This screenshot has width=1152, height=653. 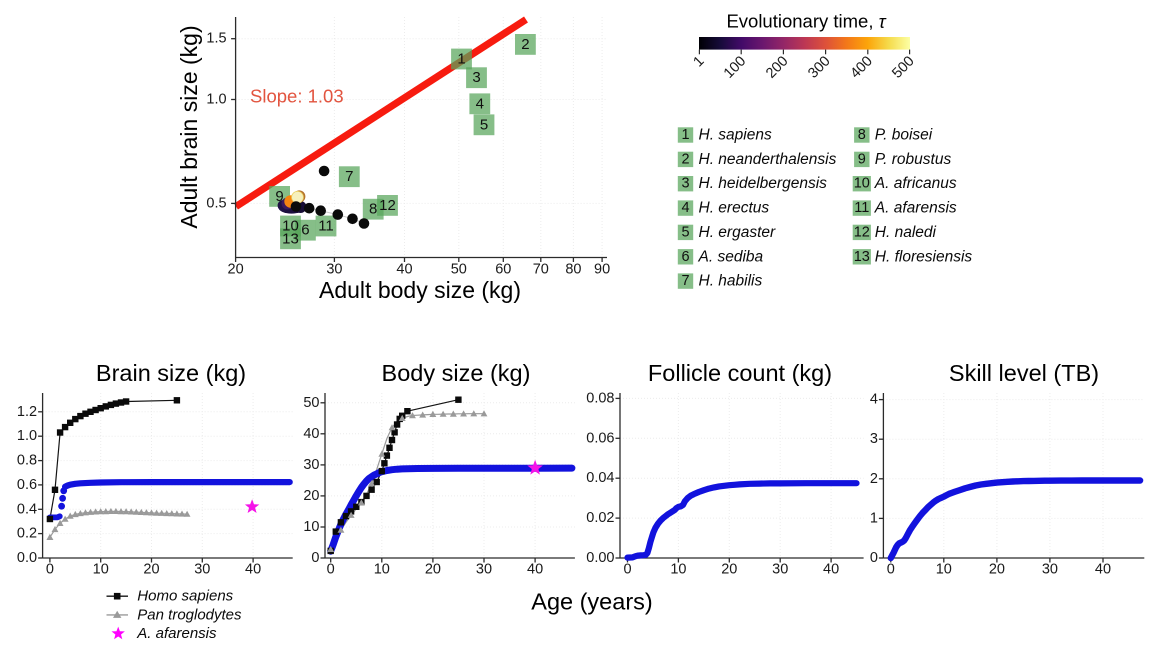 I want to click on svg-text: 0.02, so click(x=600, y=518).